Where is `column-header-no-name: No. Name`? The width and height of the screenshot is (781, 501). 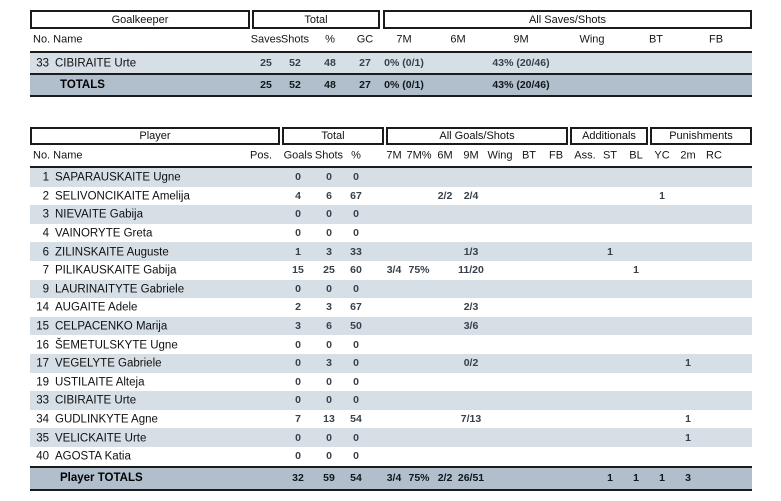 column-header-no-name: No. Name is located at coordinates (58, 39).